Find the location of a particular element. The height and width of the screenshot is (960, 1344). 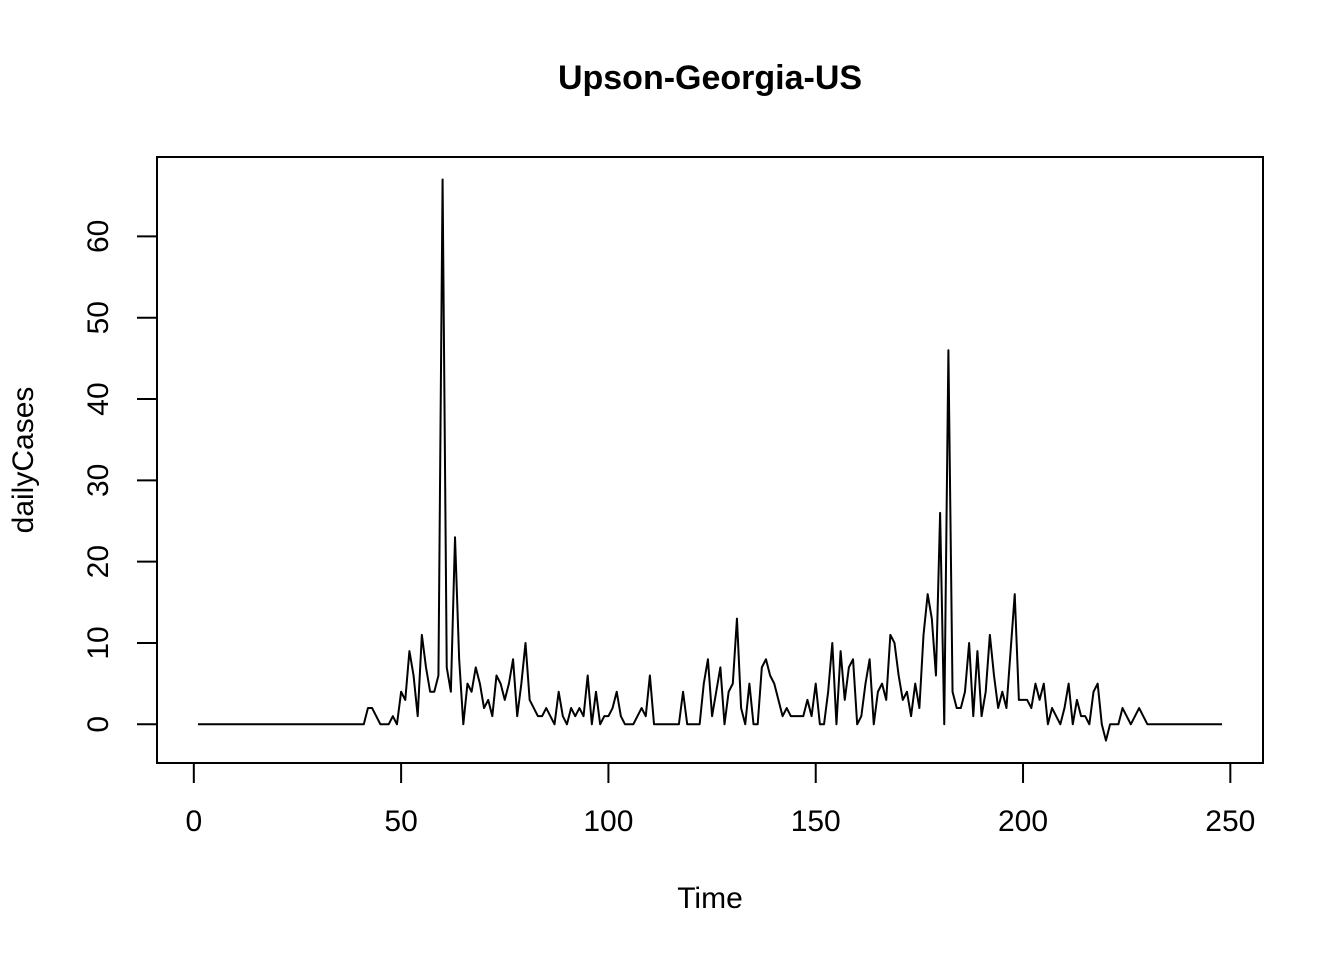

chart-title: Upson-Georgia-US is located at coordinates (710, 78).